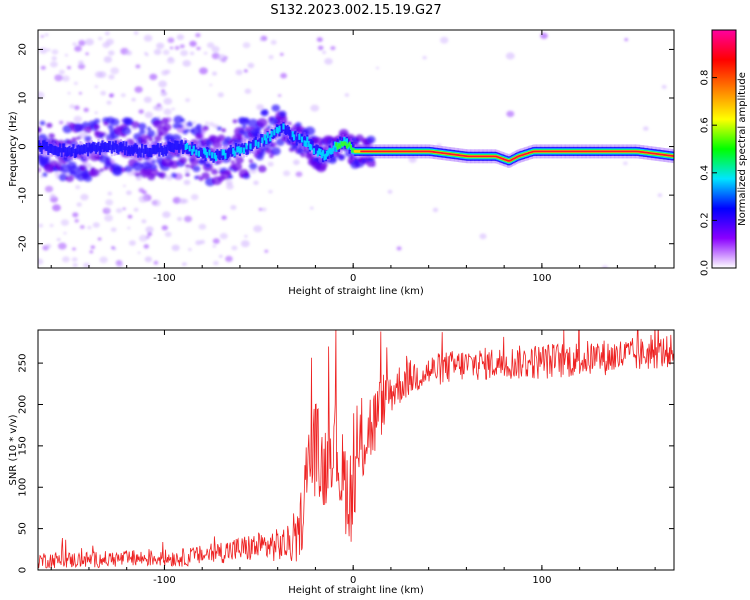 This screenshot has width=750, height=600. I want to click on spectrogram-y-label: Frequency (Hz), so click(13, 149).